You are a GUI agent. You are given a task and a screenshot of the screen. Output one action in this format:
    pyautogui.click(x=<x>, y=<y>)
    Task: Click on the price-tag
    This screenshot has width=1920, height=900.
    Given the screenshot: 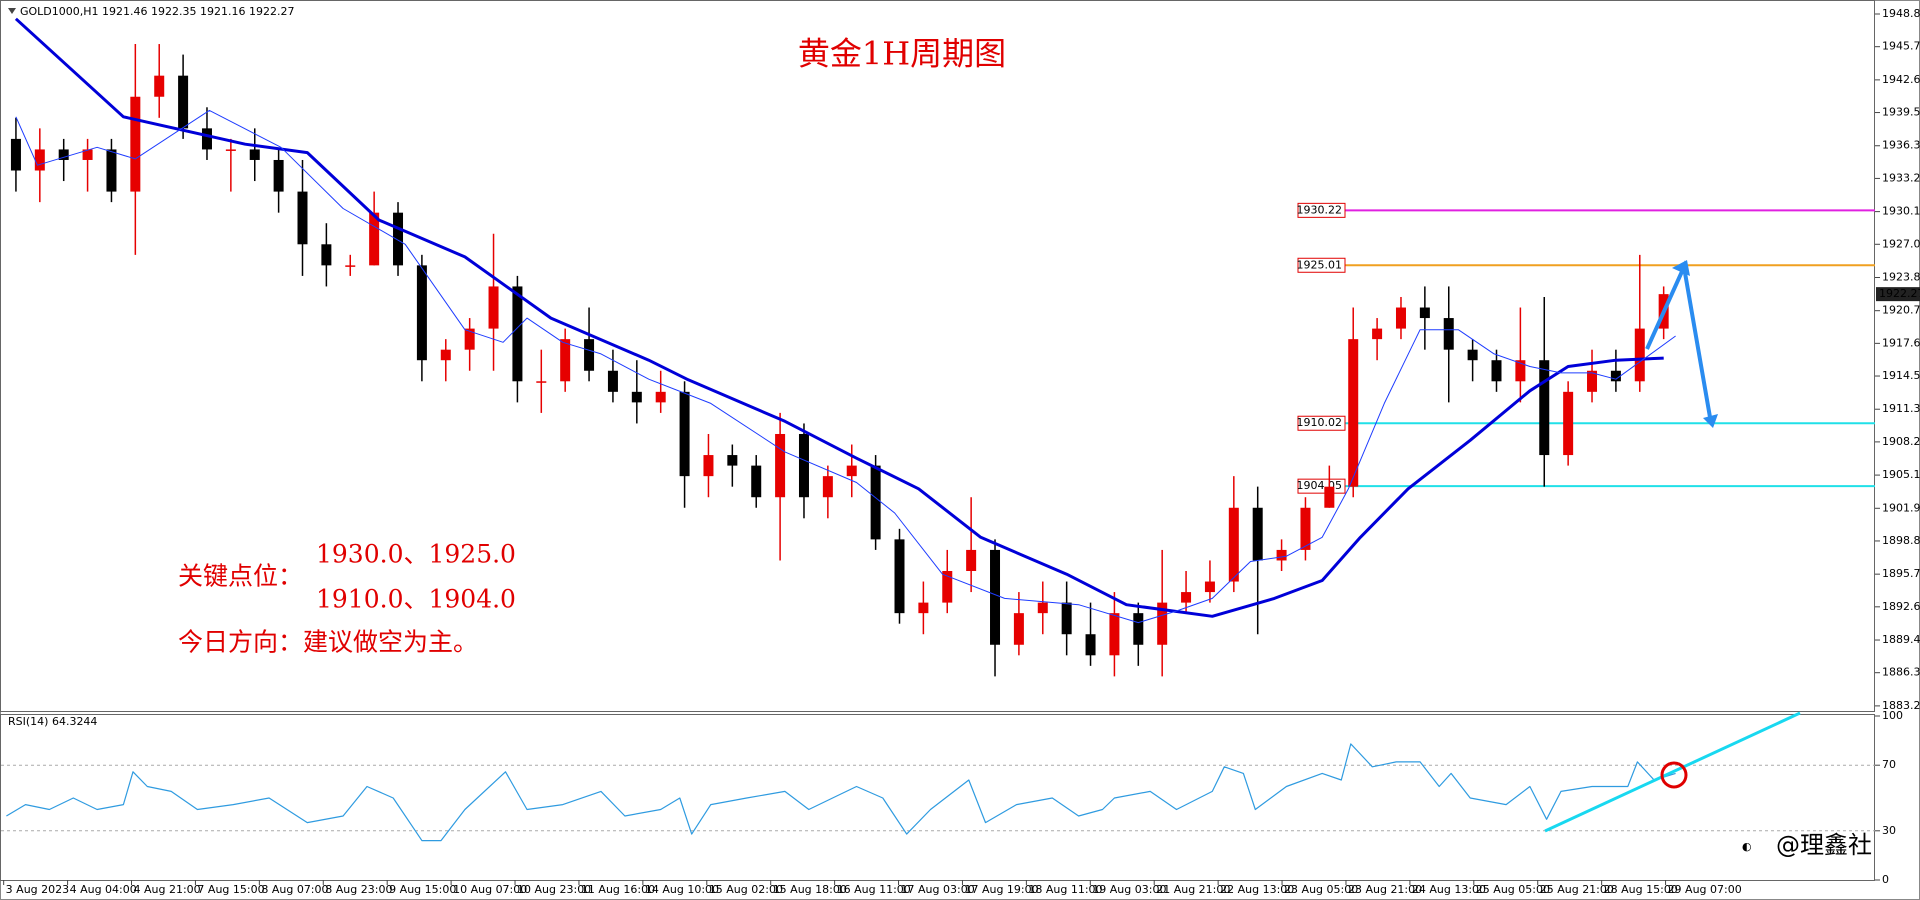 What is the action you would take?
    pyautogui.click(x=1898, y=294)
    